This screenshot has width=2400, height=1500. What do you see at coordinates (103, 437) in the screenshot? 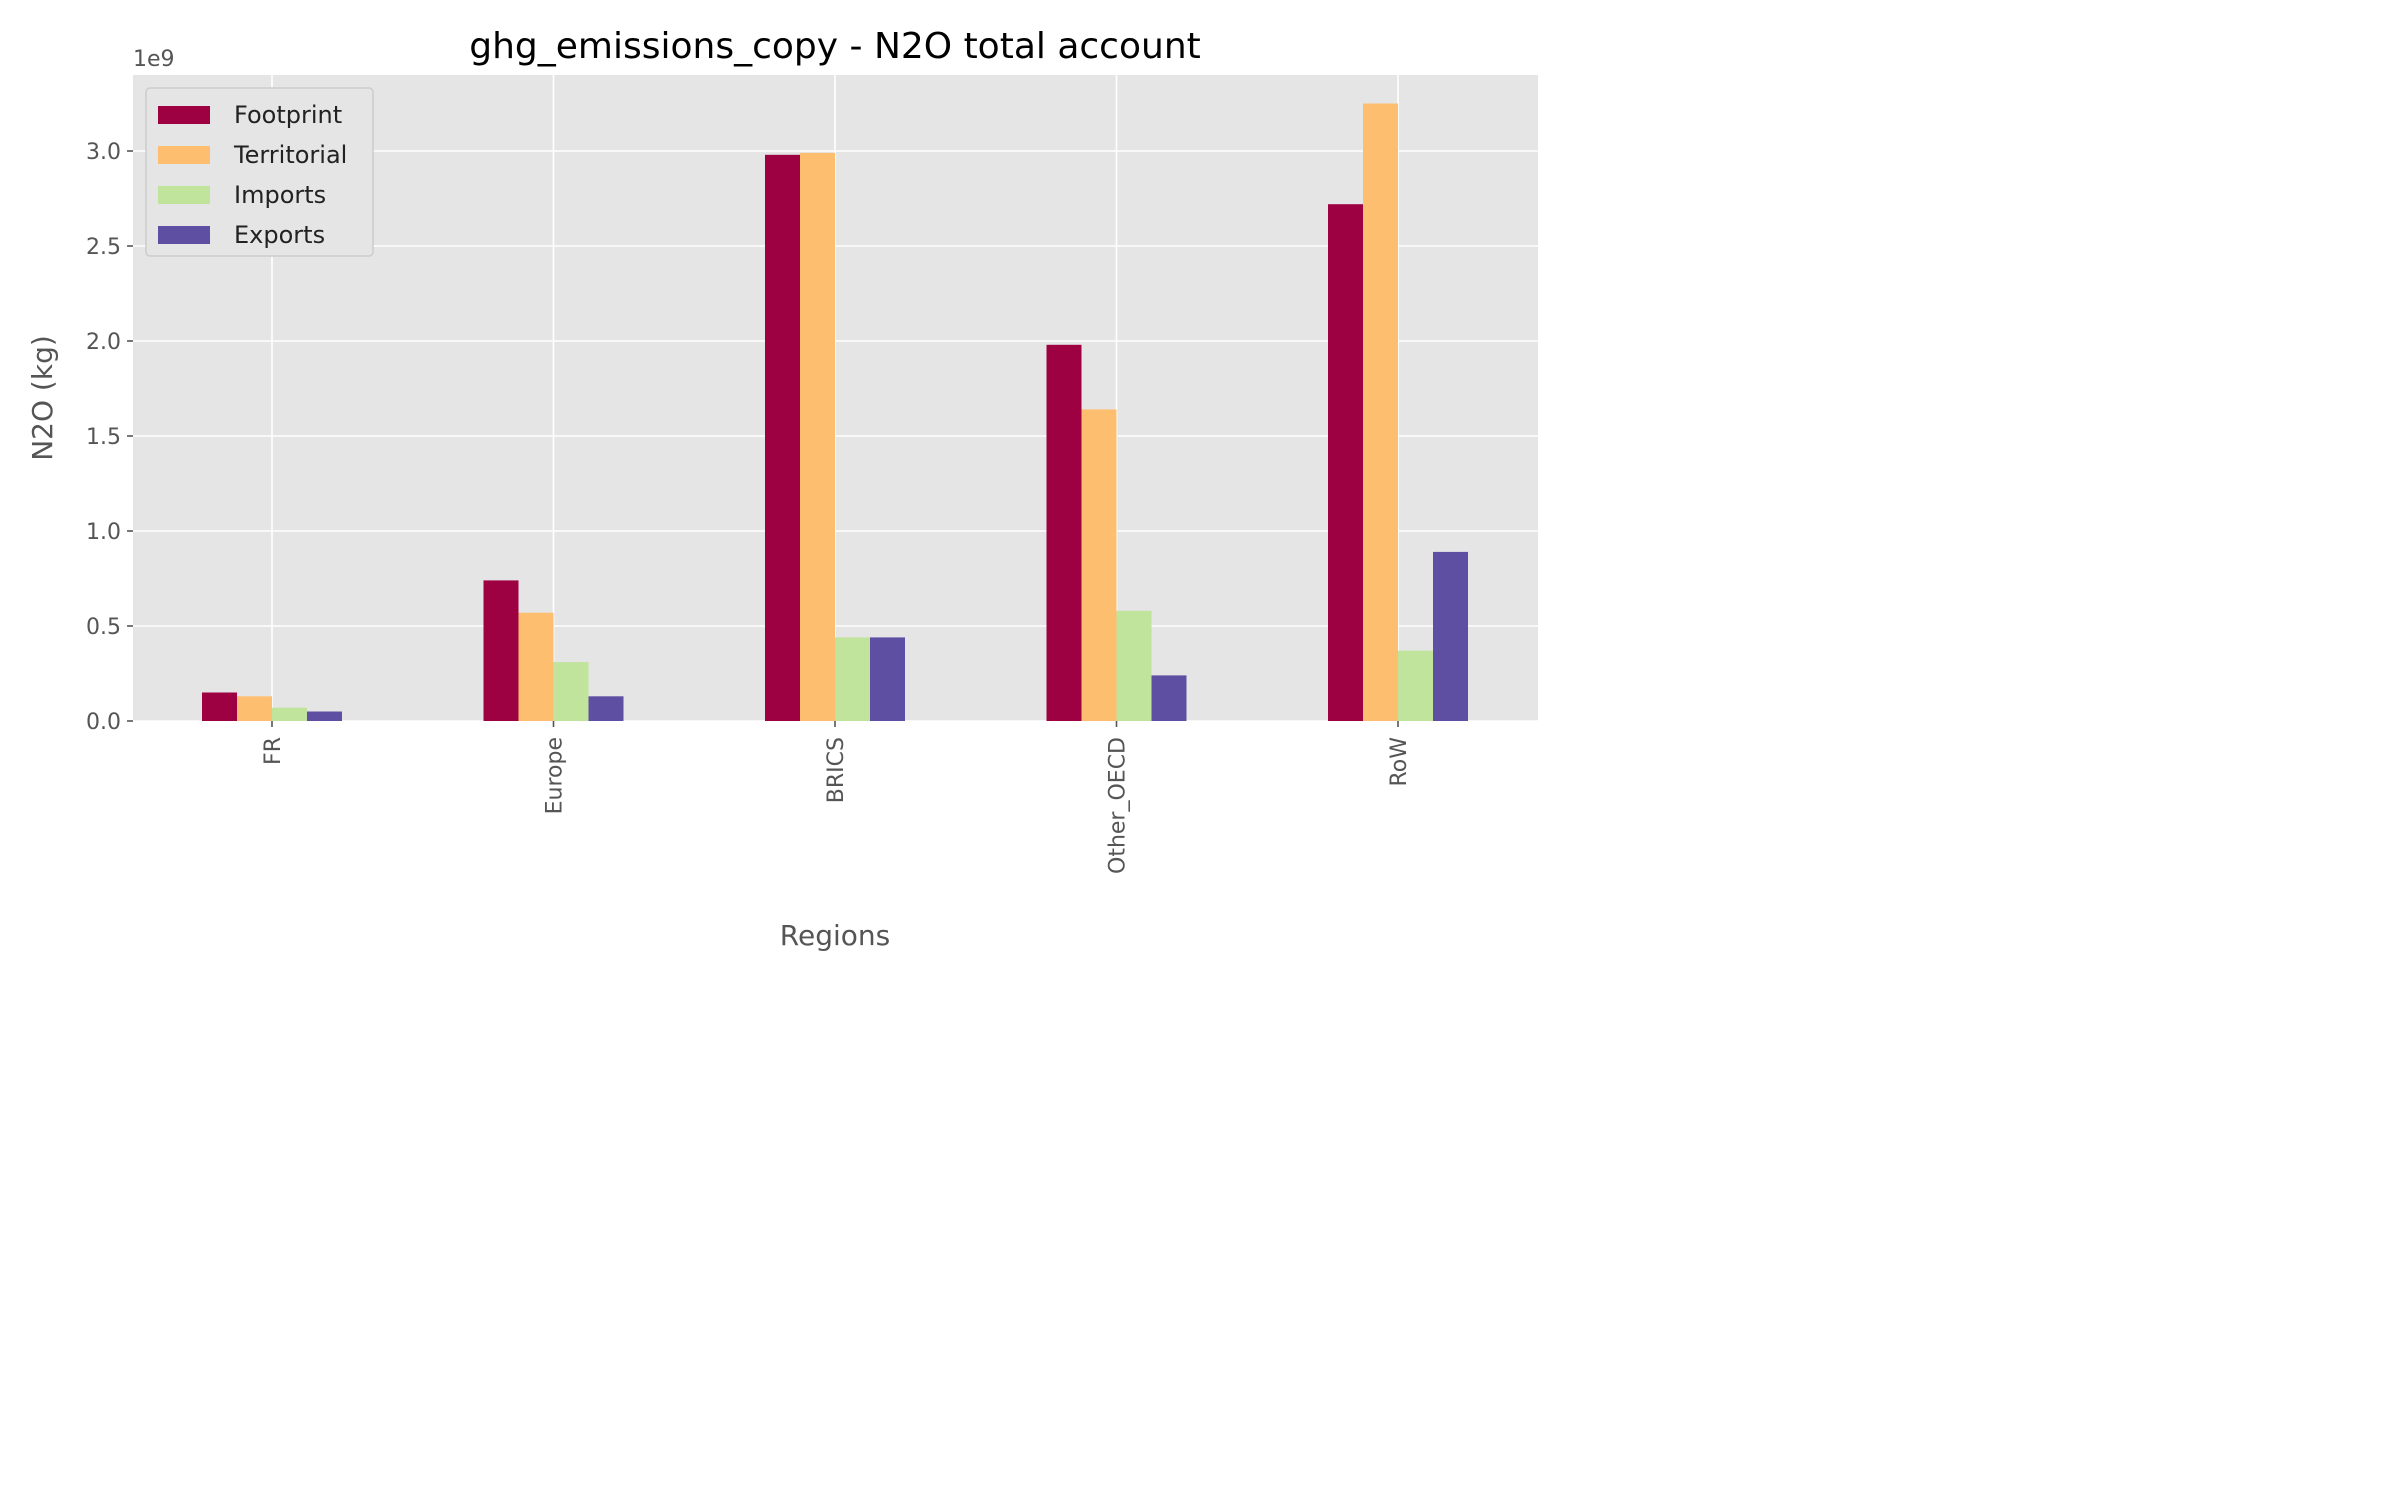
I see `y-tick-label: 1.5` at bounding box center [103, 437].